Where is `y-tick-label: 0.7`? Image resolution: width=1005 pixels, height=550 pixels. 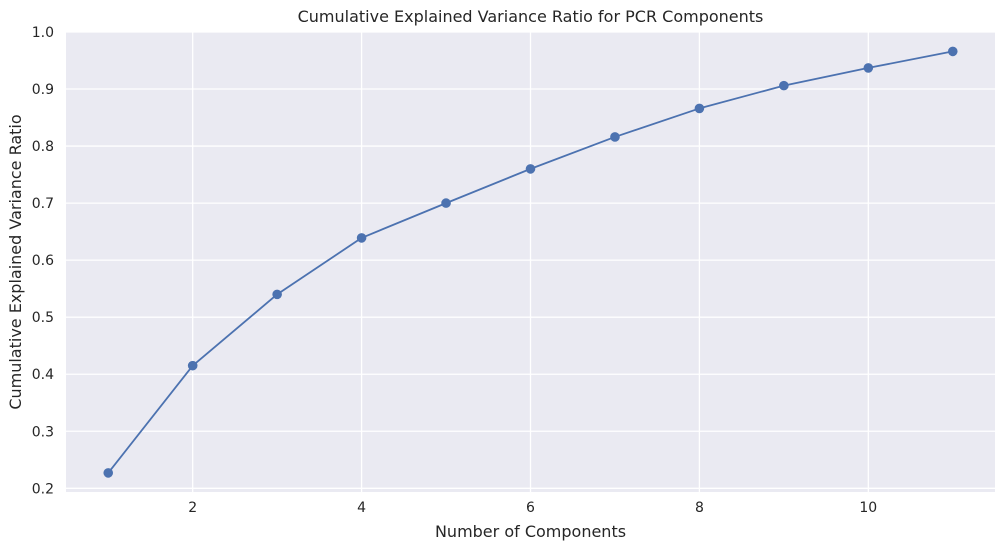
y-tick-label: 0.7 is located at coordinates (43, 204).